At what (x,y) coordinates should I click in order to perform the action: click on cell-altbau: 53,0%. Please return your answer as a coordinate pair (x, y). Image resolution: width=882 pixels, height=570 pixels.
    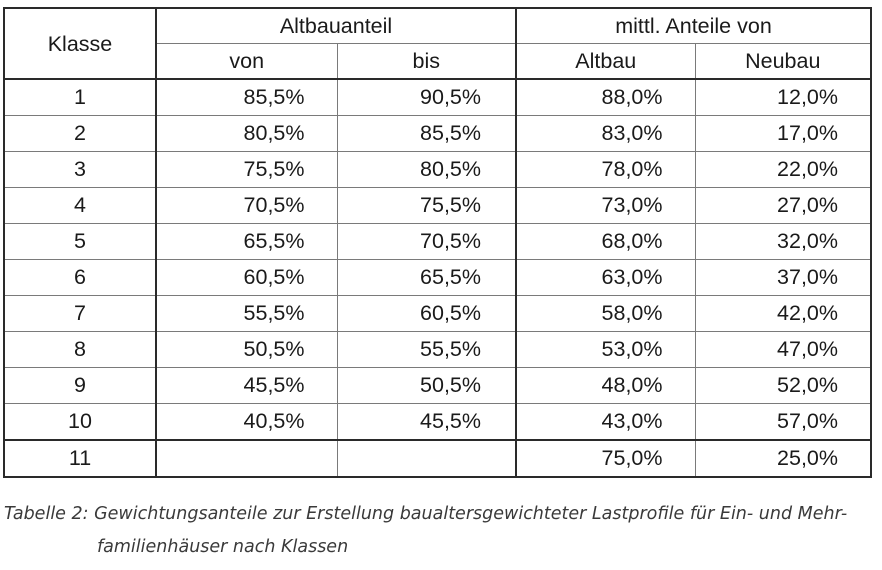
    Looking at the image, I should click on (605, 349).